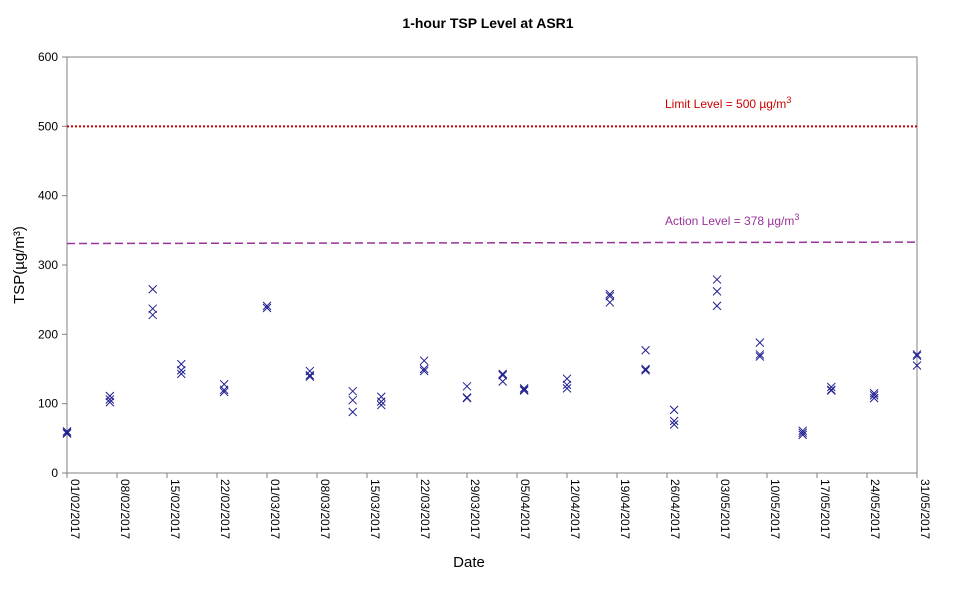  What do you see at coordinates (54, 473) in the screenshot?
I see `y-tick-label: 0` at bounding box center [54, 473].